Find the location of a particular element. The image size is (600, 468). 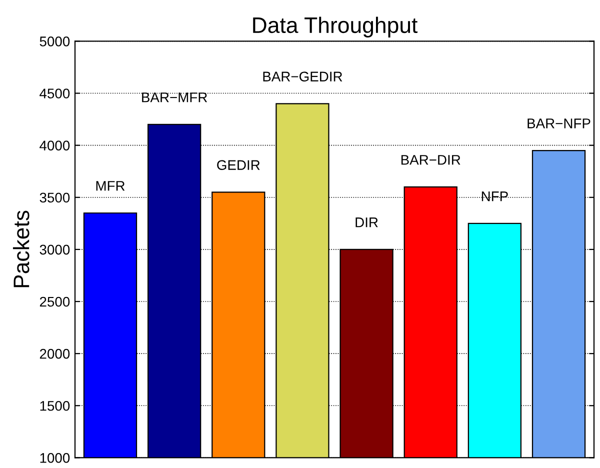

y-tick-label: 3000 is located at coordinates (55, 249).